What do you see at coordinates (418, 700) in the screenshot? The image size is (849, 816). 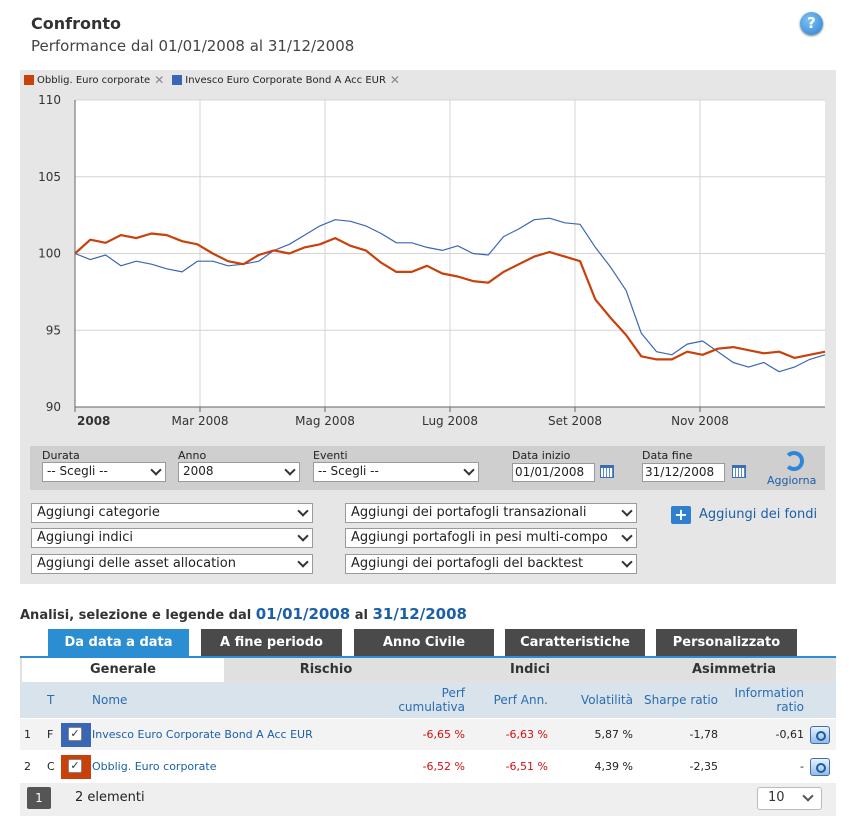 I see `col-perf-cum: Perf cumulativa` at bounding box center [418, 700].